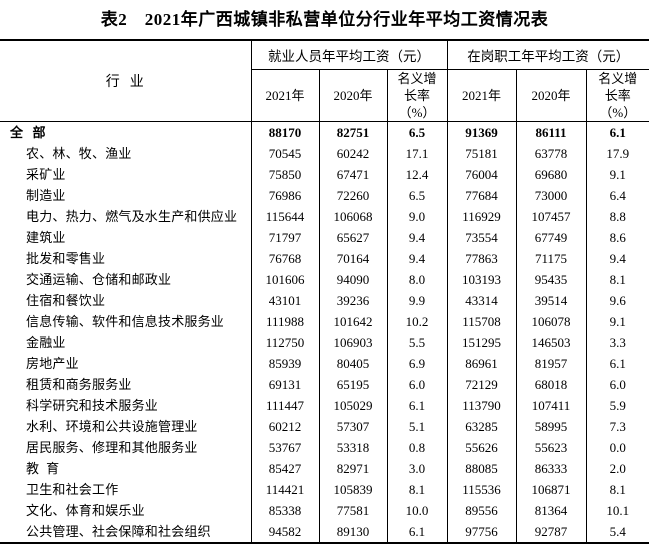  Describe the element at coordinates (353, 532) in the screenshot. I see `value-cell: 89130` at that location.